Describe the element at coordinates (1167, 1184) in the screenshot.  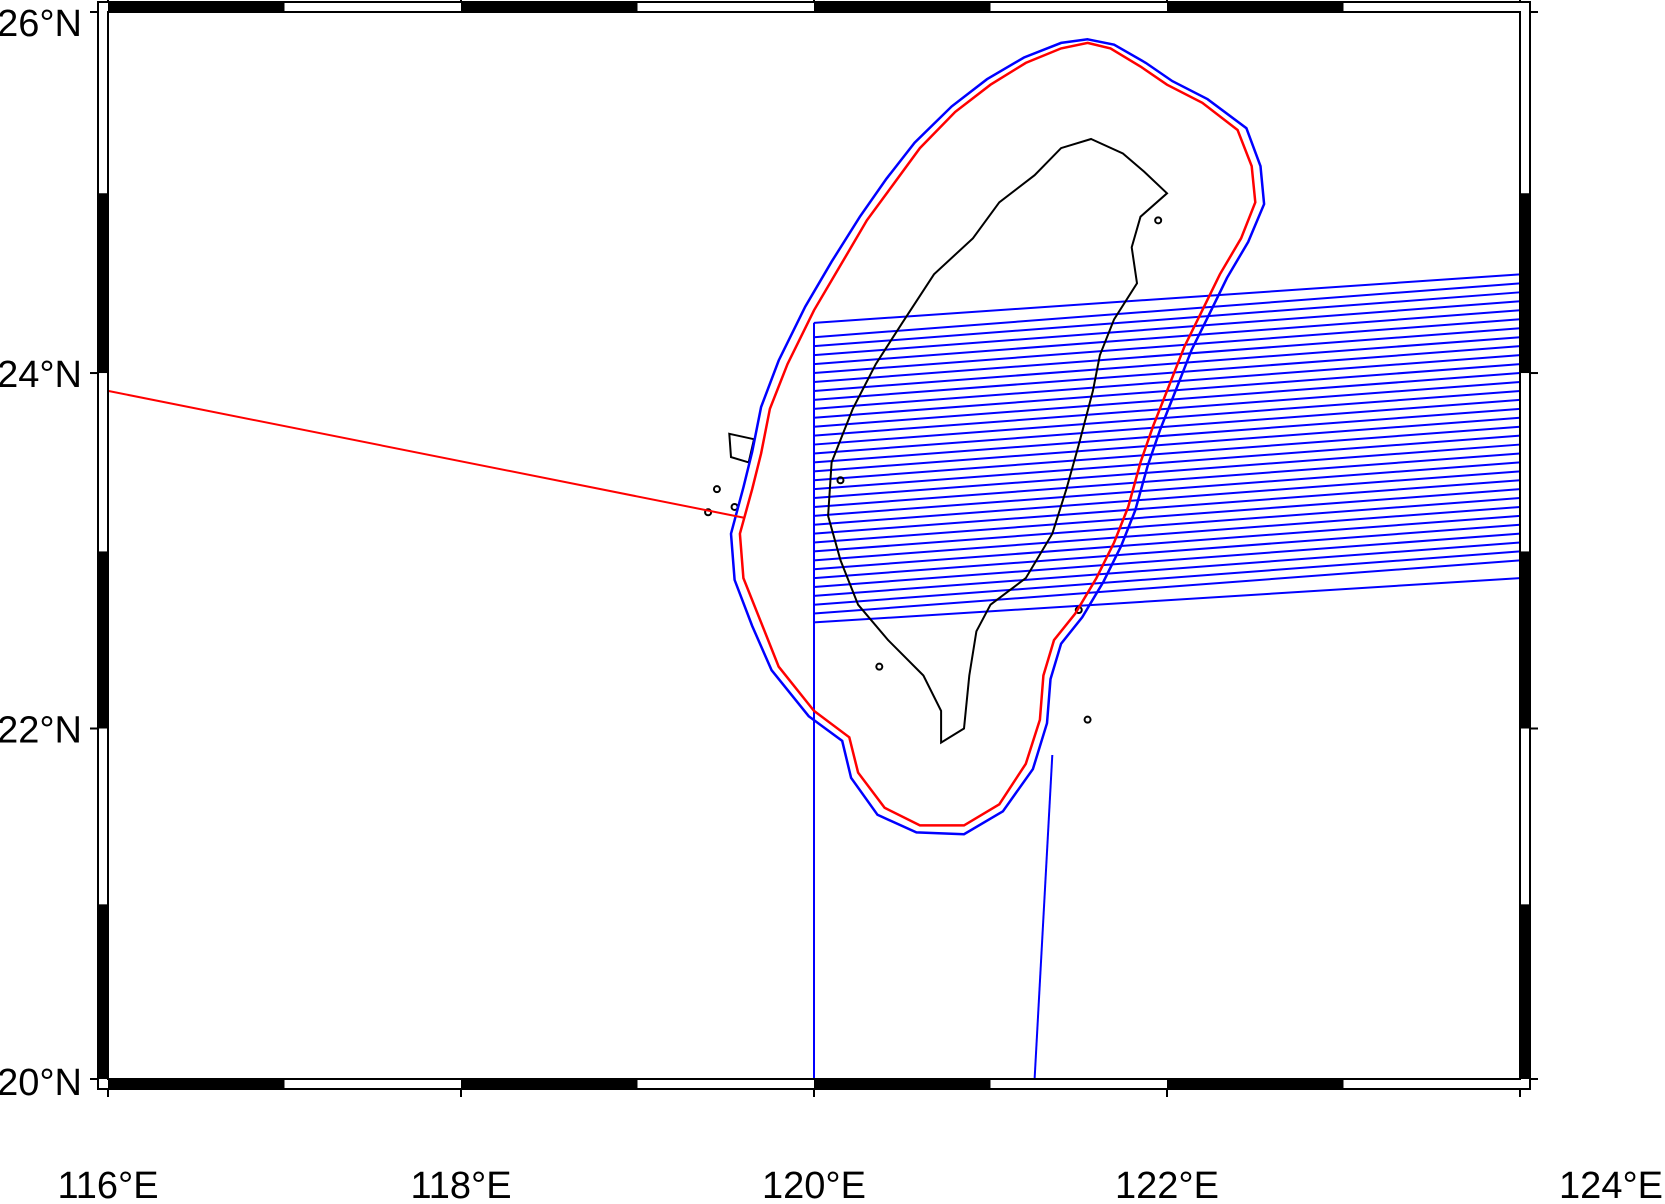
I see `lon-tick-label: 122°E` at that location.